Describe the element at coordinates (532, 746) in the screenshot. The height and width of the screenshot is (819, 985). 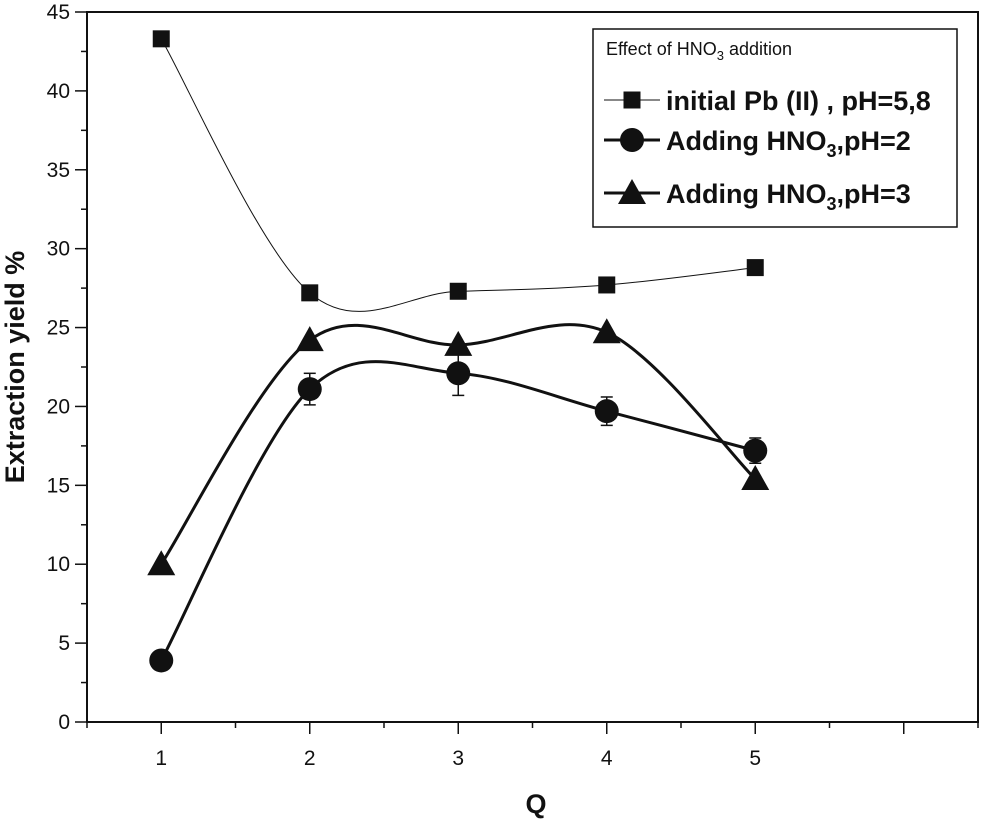
I see `x-axis-ticks: 1 2 3 4 5` at that location.